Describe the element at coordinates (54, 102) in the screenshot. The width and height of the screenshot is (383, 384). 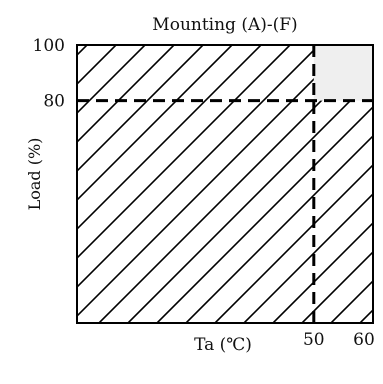
I see `y-tick-label: 80` at that location.